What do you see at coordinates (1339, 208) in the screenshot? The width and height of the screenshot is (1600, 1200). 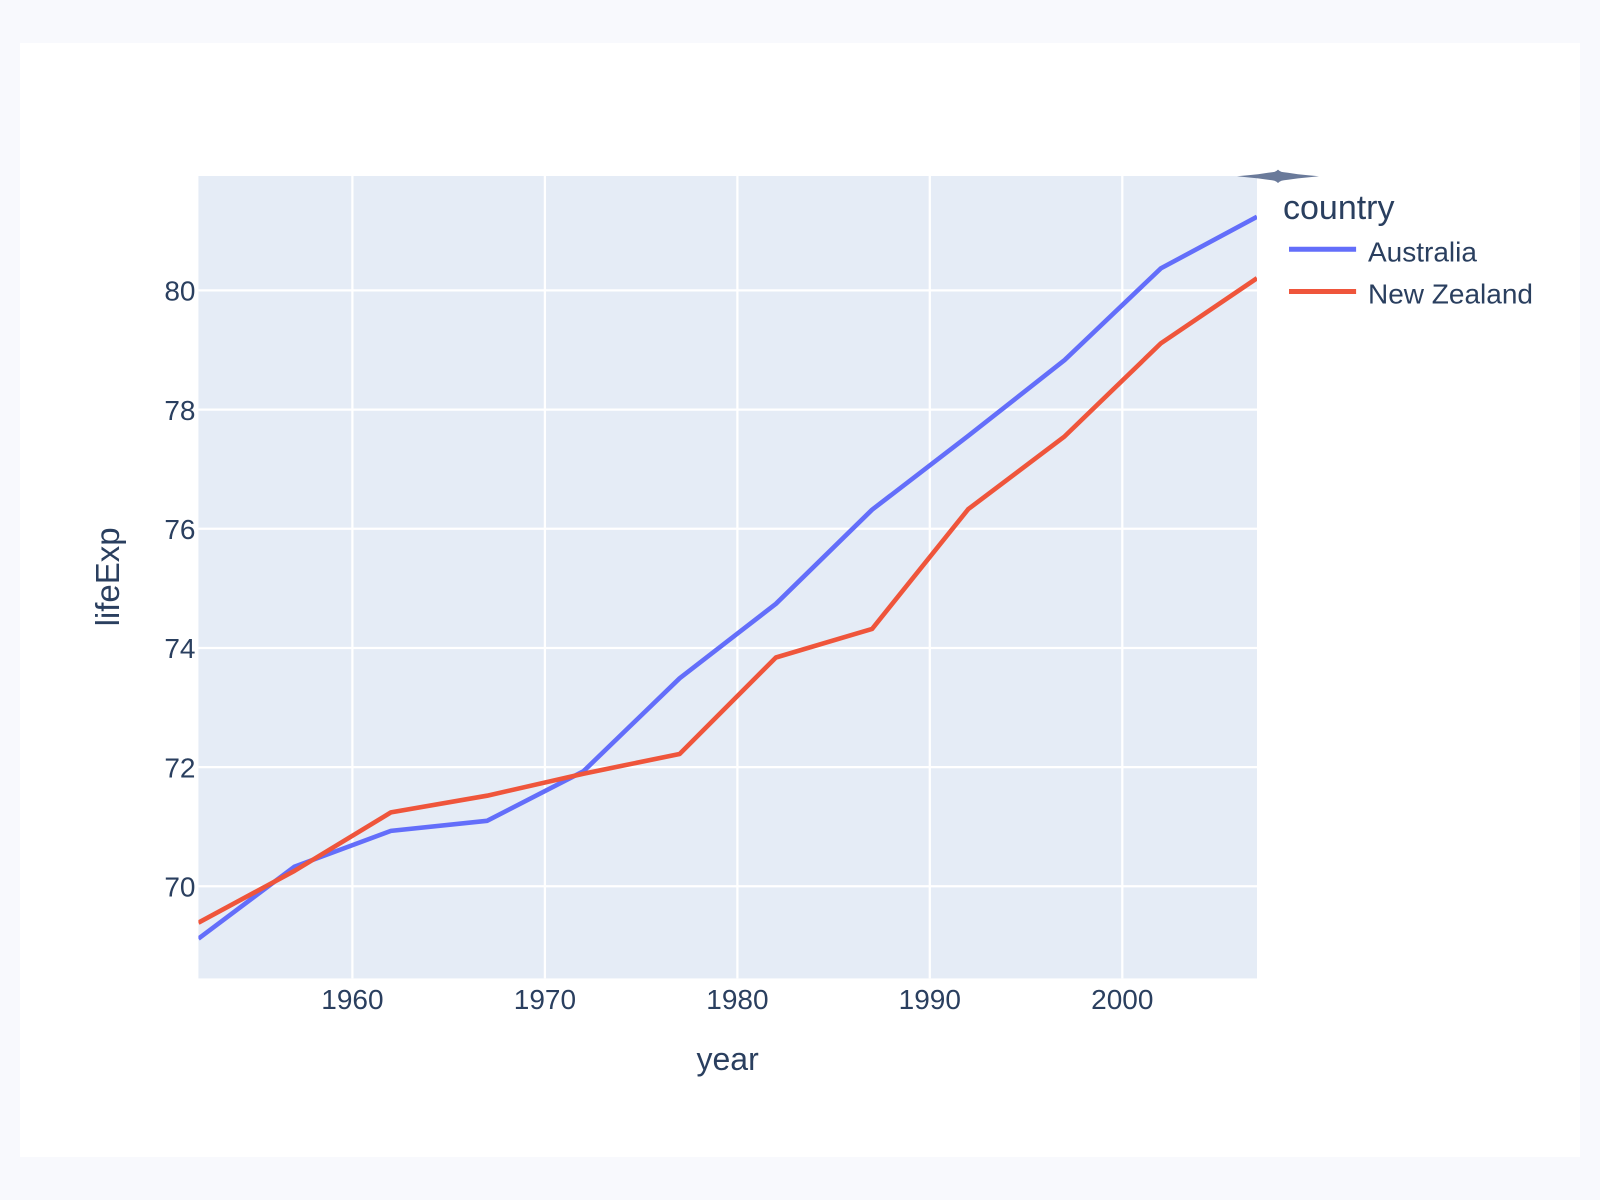 I see `svg-text: country` at bounding box center [1339, 208].